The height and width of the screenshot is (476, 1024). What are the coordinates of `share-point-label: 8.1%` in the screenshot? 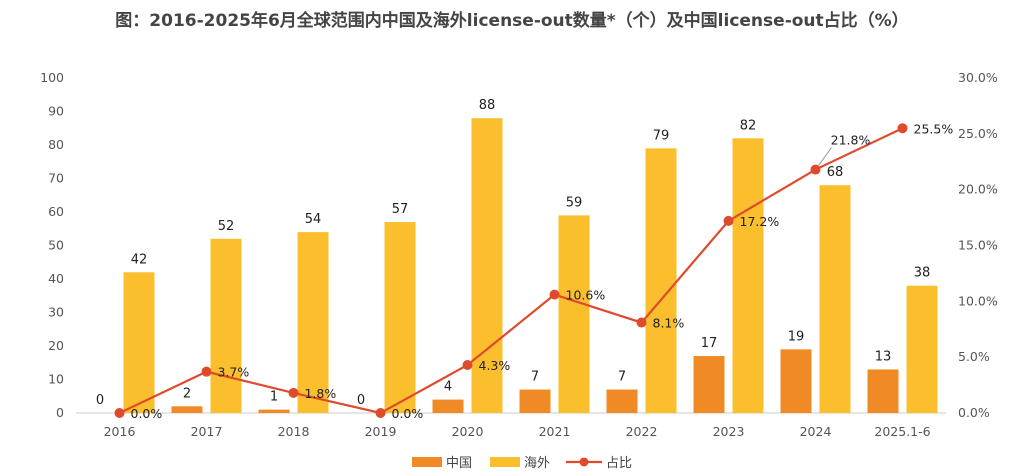 It's located at (669, 323).